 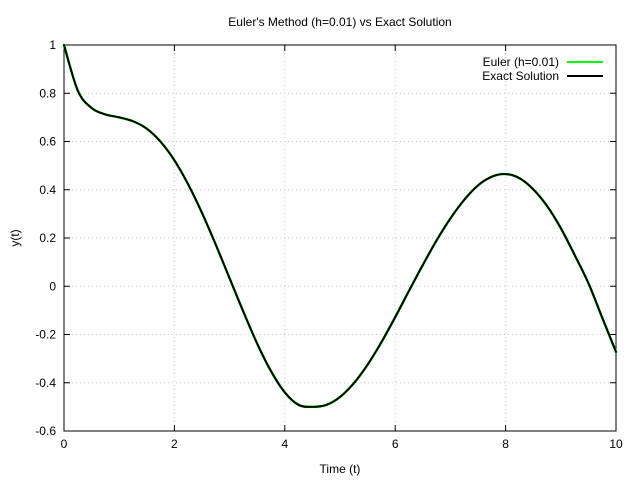 I want to click on legend-label: Euler (h=0.01), so click(x=521, y=62).